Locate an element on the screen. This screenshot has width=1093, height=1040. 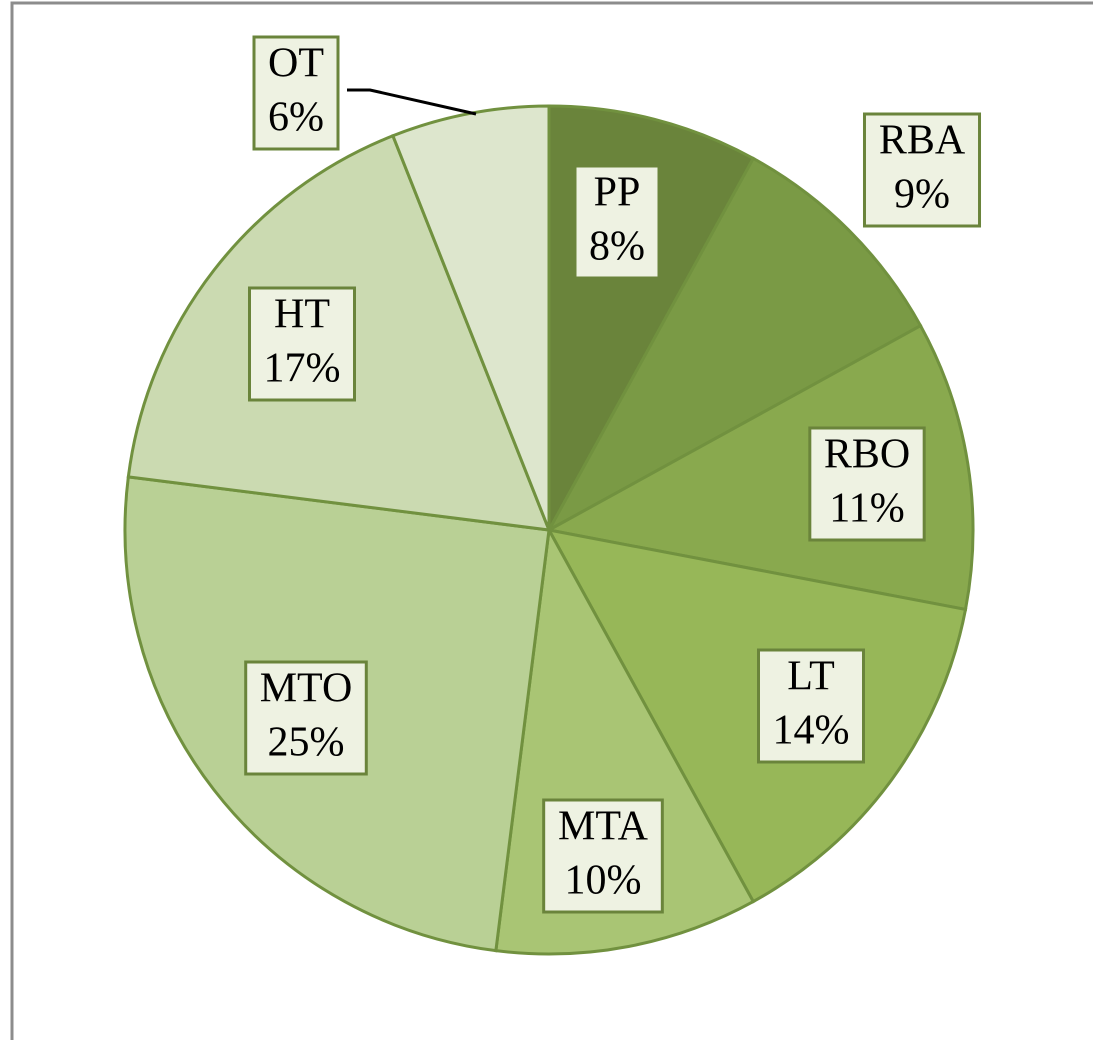
label-value: 25% is located at coordinates (306, 743).